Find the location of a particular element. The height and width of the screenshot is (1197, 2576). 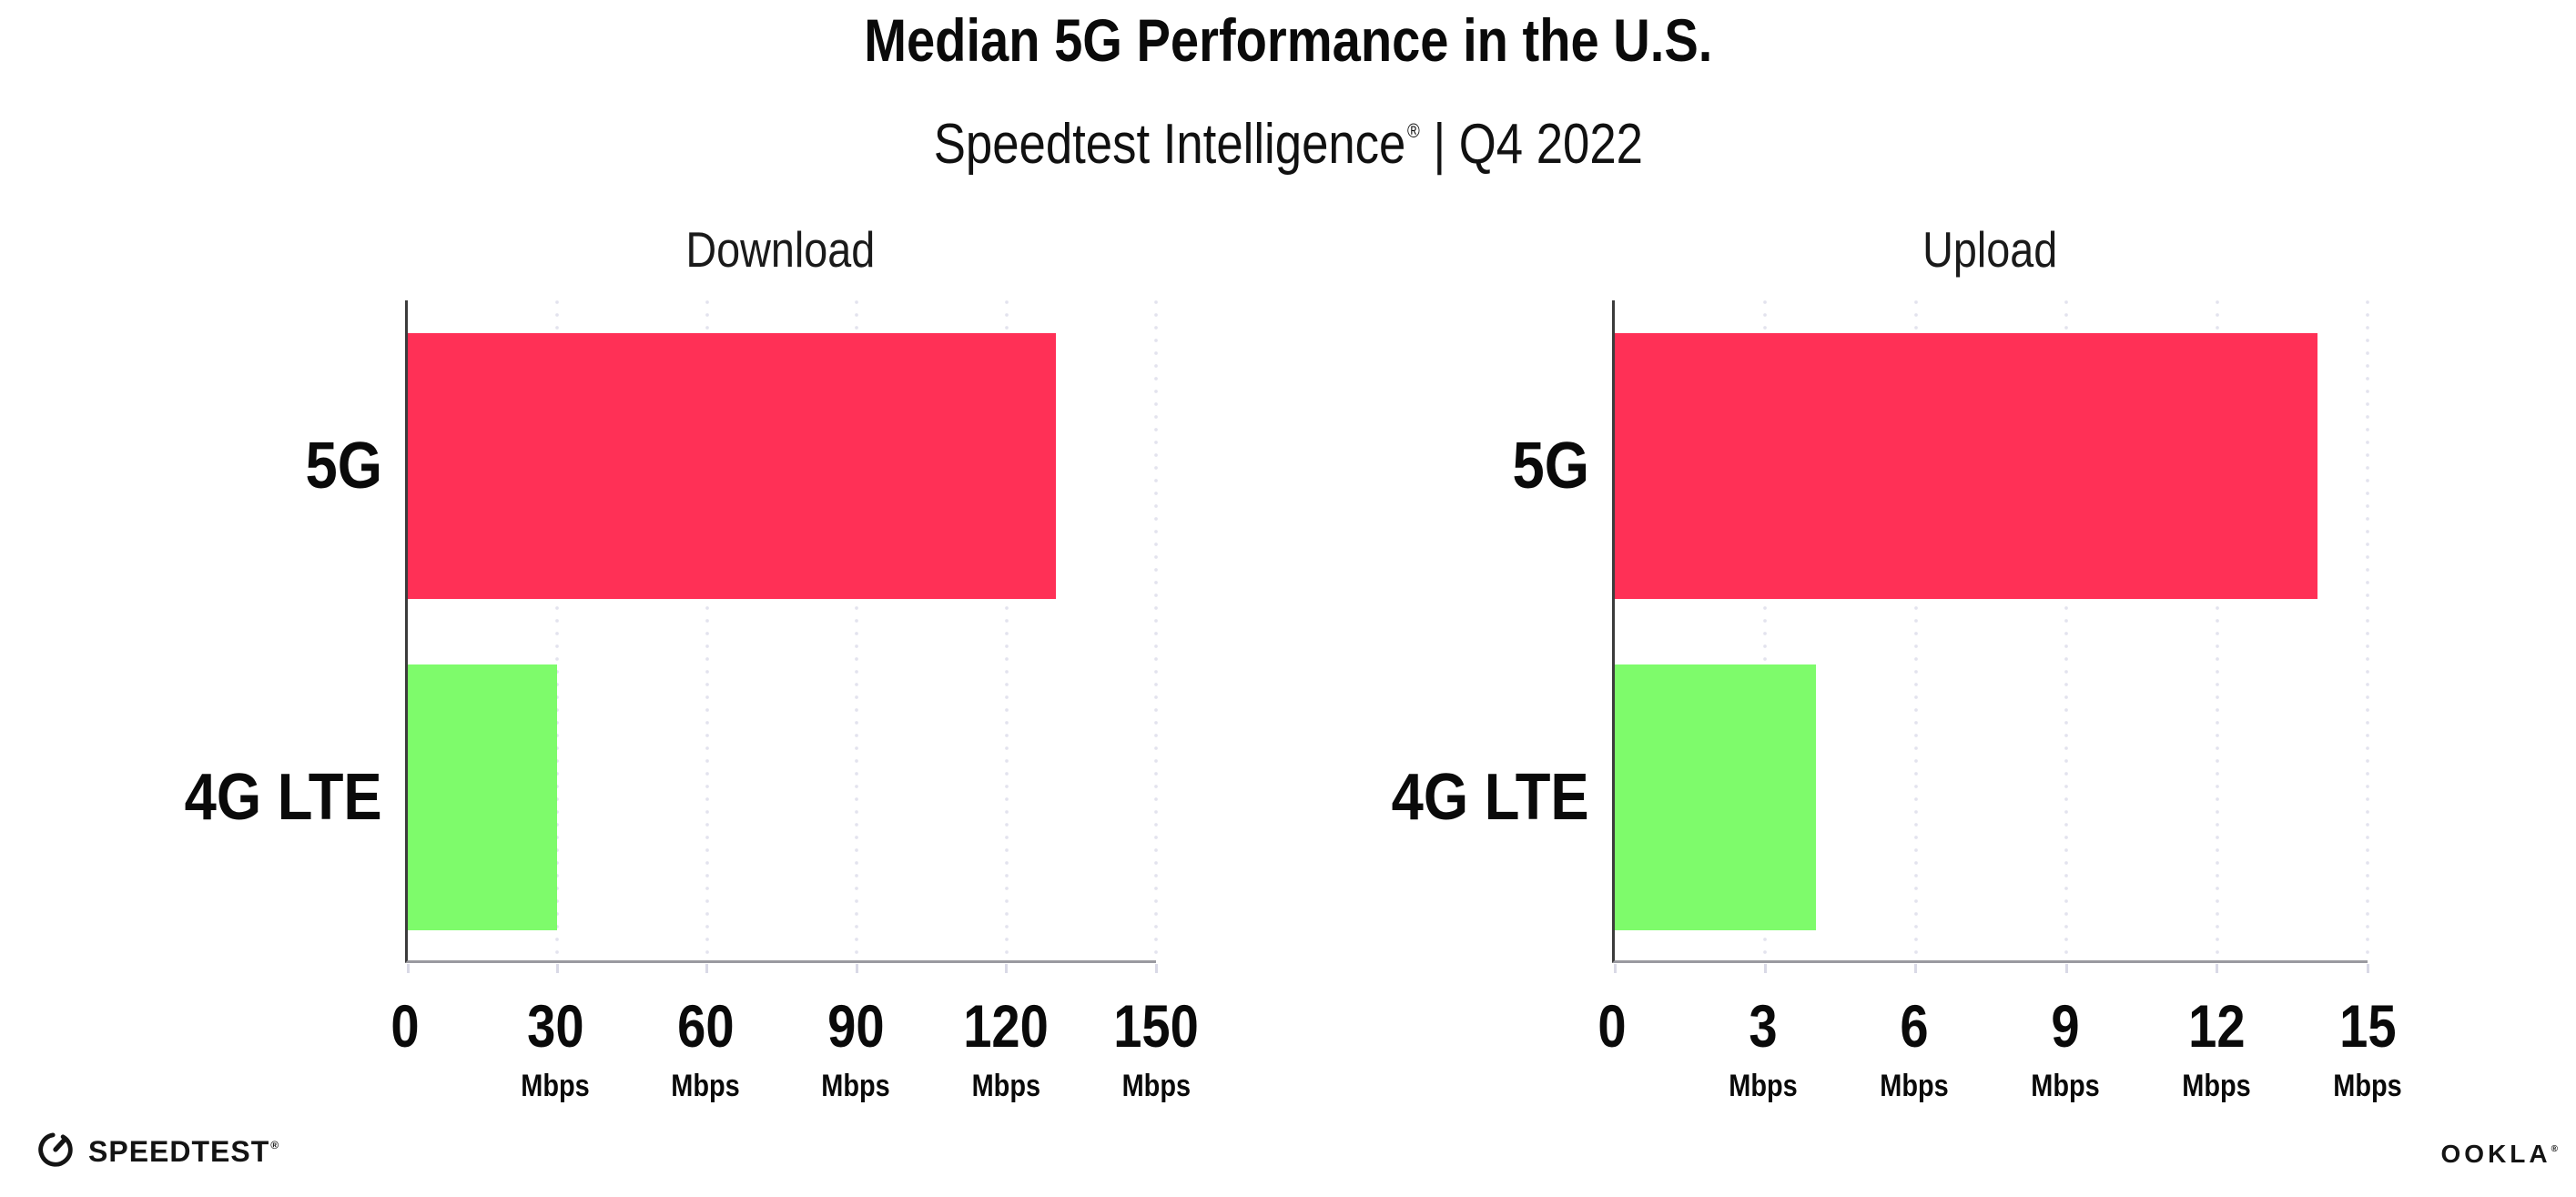

x-tick-value: 90 is located at coordinates (856, 1026).